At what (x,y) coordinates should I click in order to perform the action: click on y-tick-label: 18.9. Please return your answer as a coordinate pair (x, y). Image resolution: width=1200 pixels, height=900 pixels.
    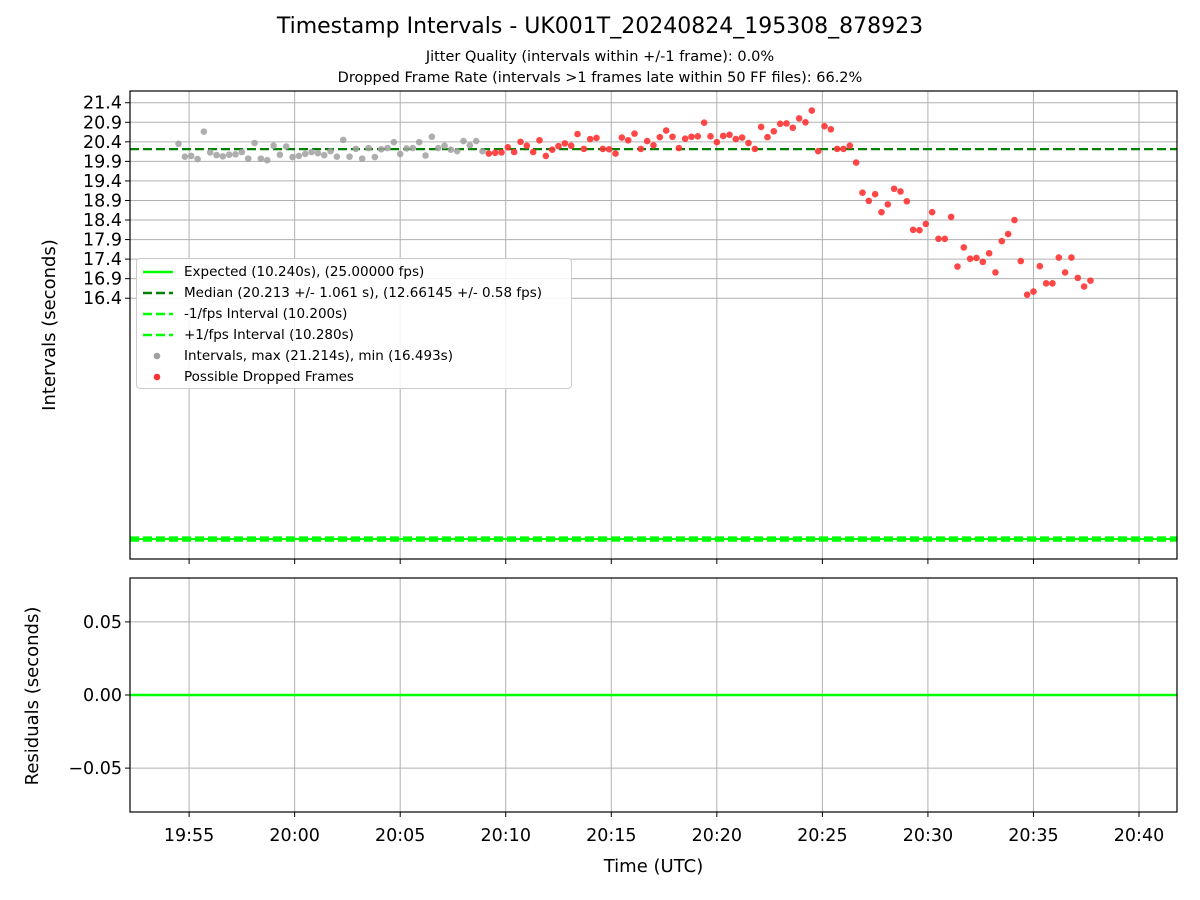
    Looking at the image, I should click on (102, 201).